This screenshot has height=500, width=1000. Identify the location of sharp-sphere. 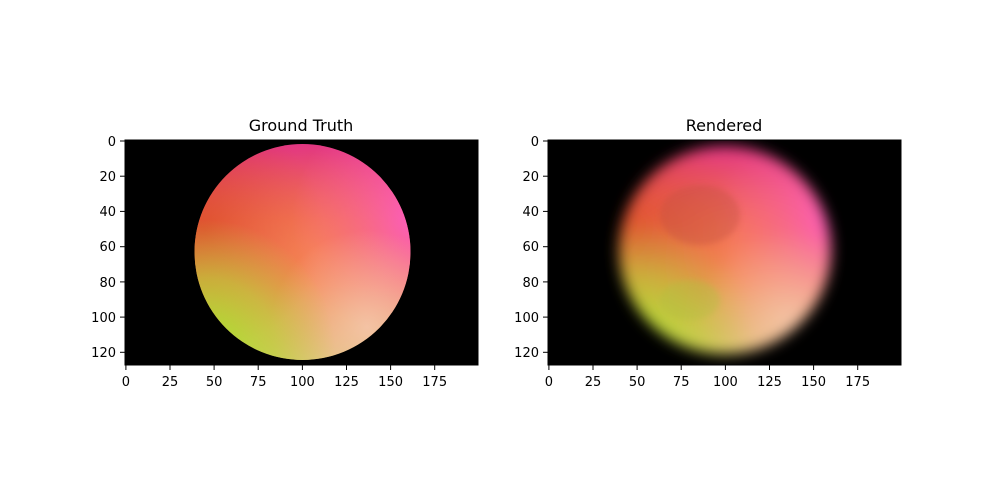
(302, 252).